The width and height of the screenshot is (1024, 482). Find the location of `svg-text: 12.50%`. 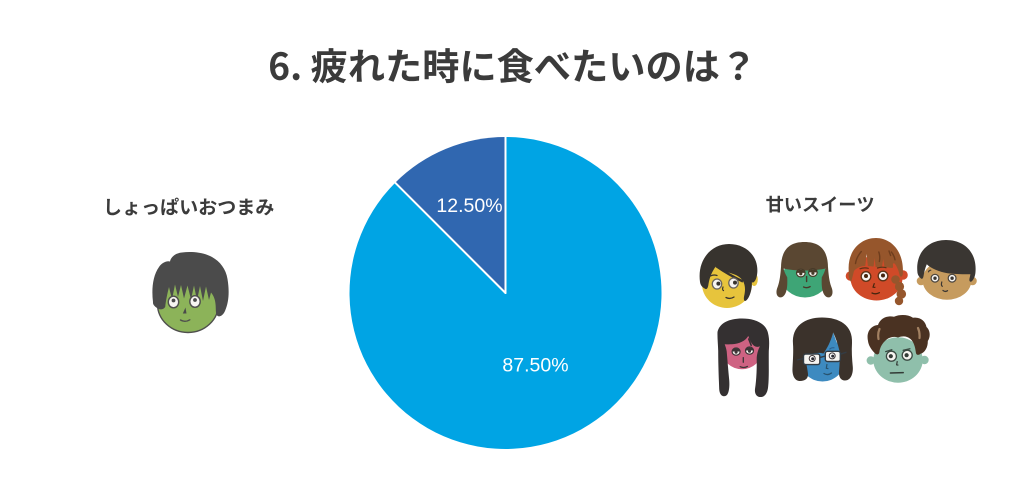

svg-text: 12.50% is located at coordinates (469, 206).